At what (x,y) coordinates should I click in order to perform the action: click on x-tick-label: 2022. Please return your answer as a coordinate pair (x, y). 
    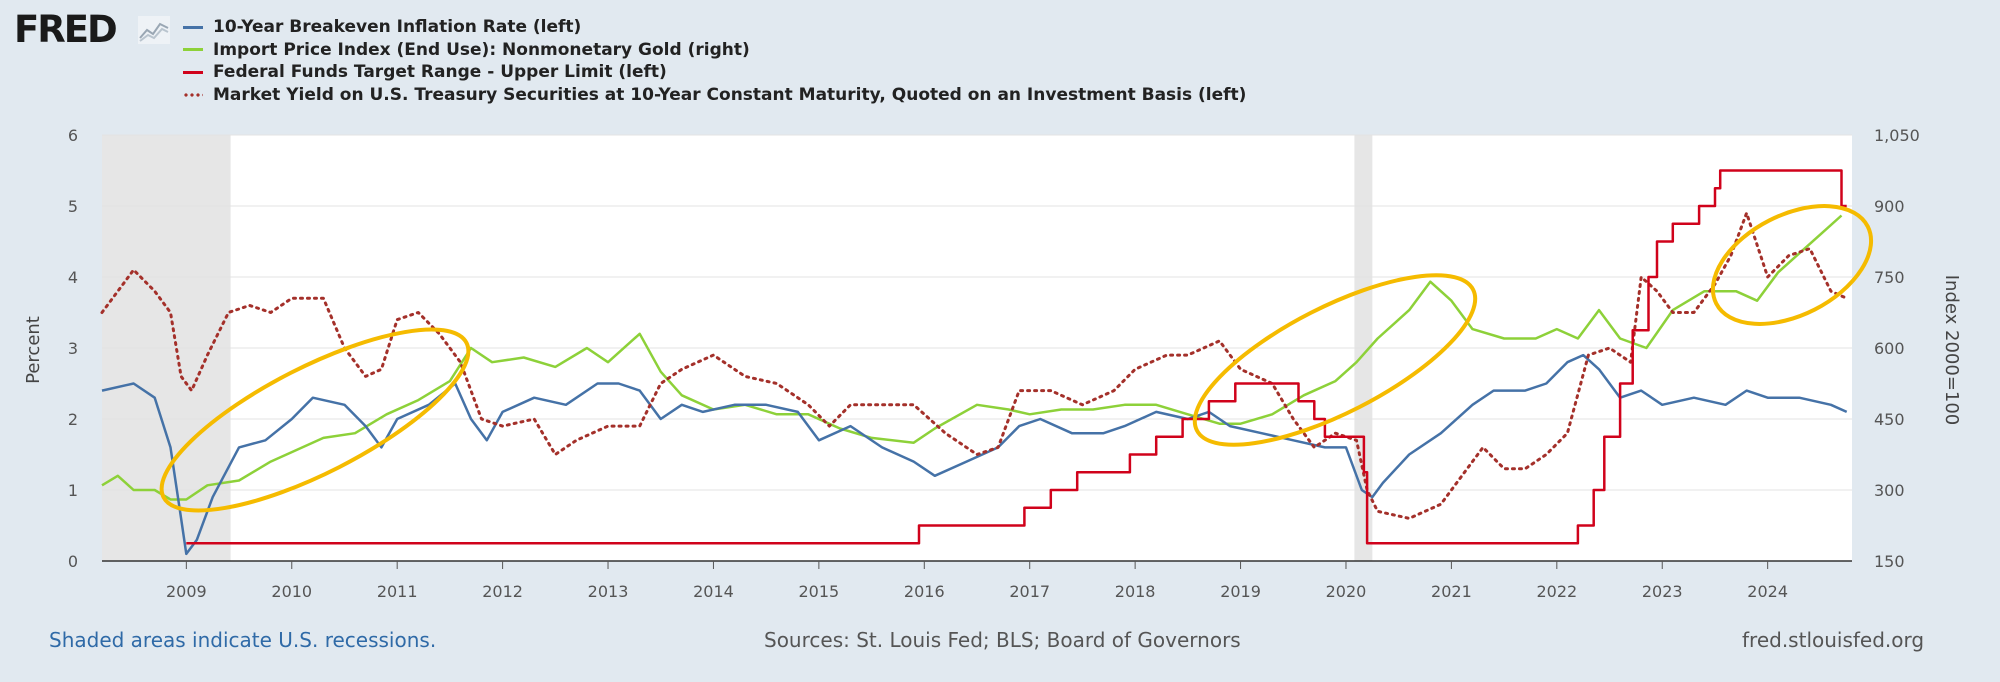
    Looking at the image, I should click on (1556, 591).